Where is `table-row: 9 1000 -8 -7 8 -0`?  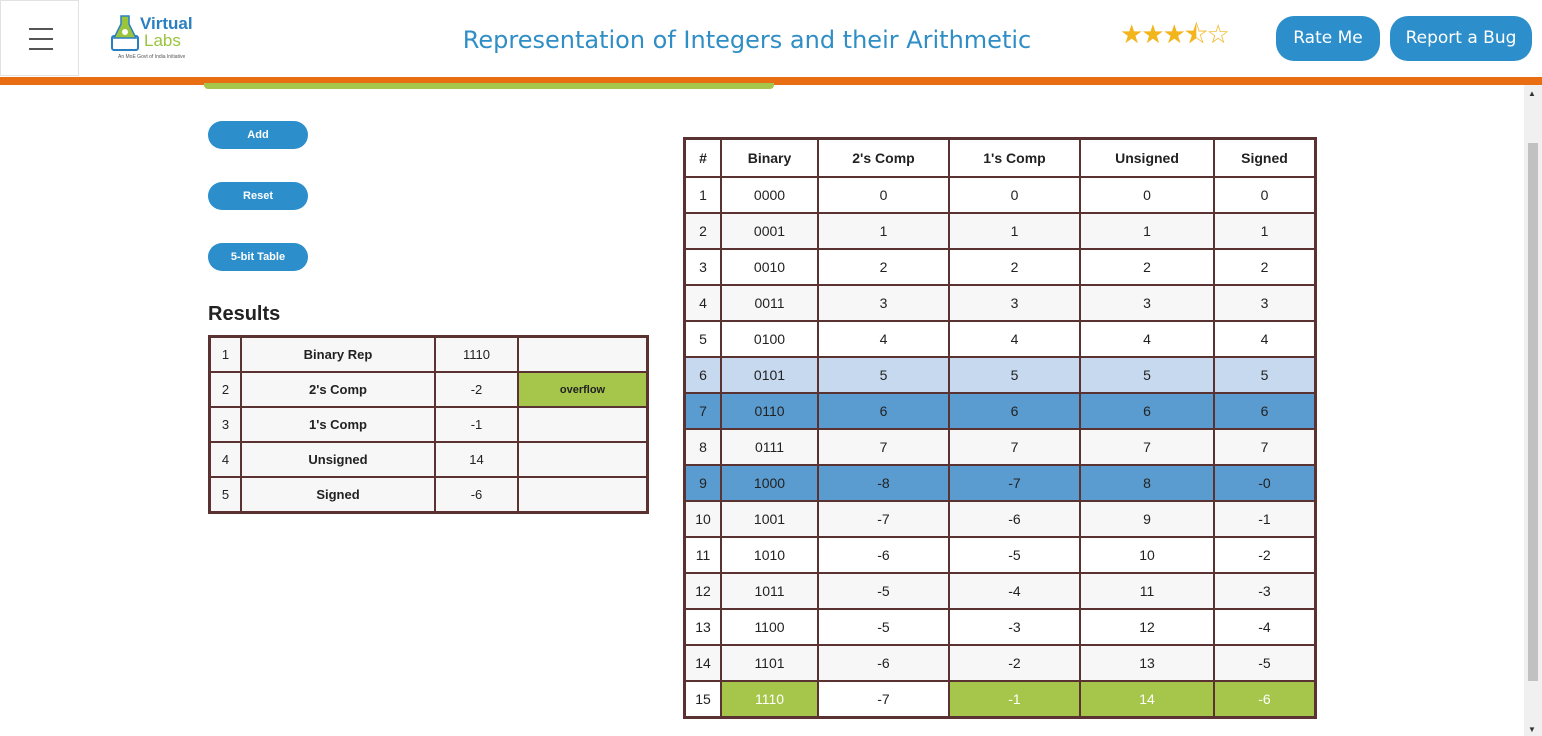 table-row: 9 1000 -8 -7 8 -0 is located at coordinates (1000, 483).